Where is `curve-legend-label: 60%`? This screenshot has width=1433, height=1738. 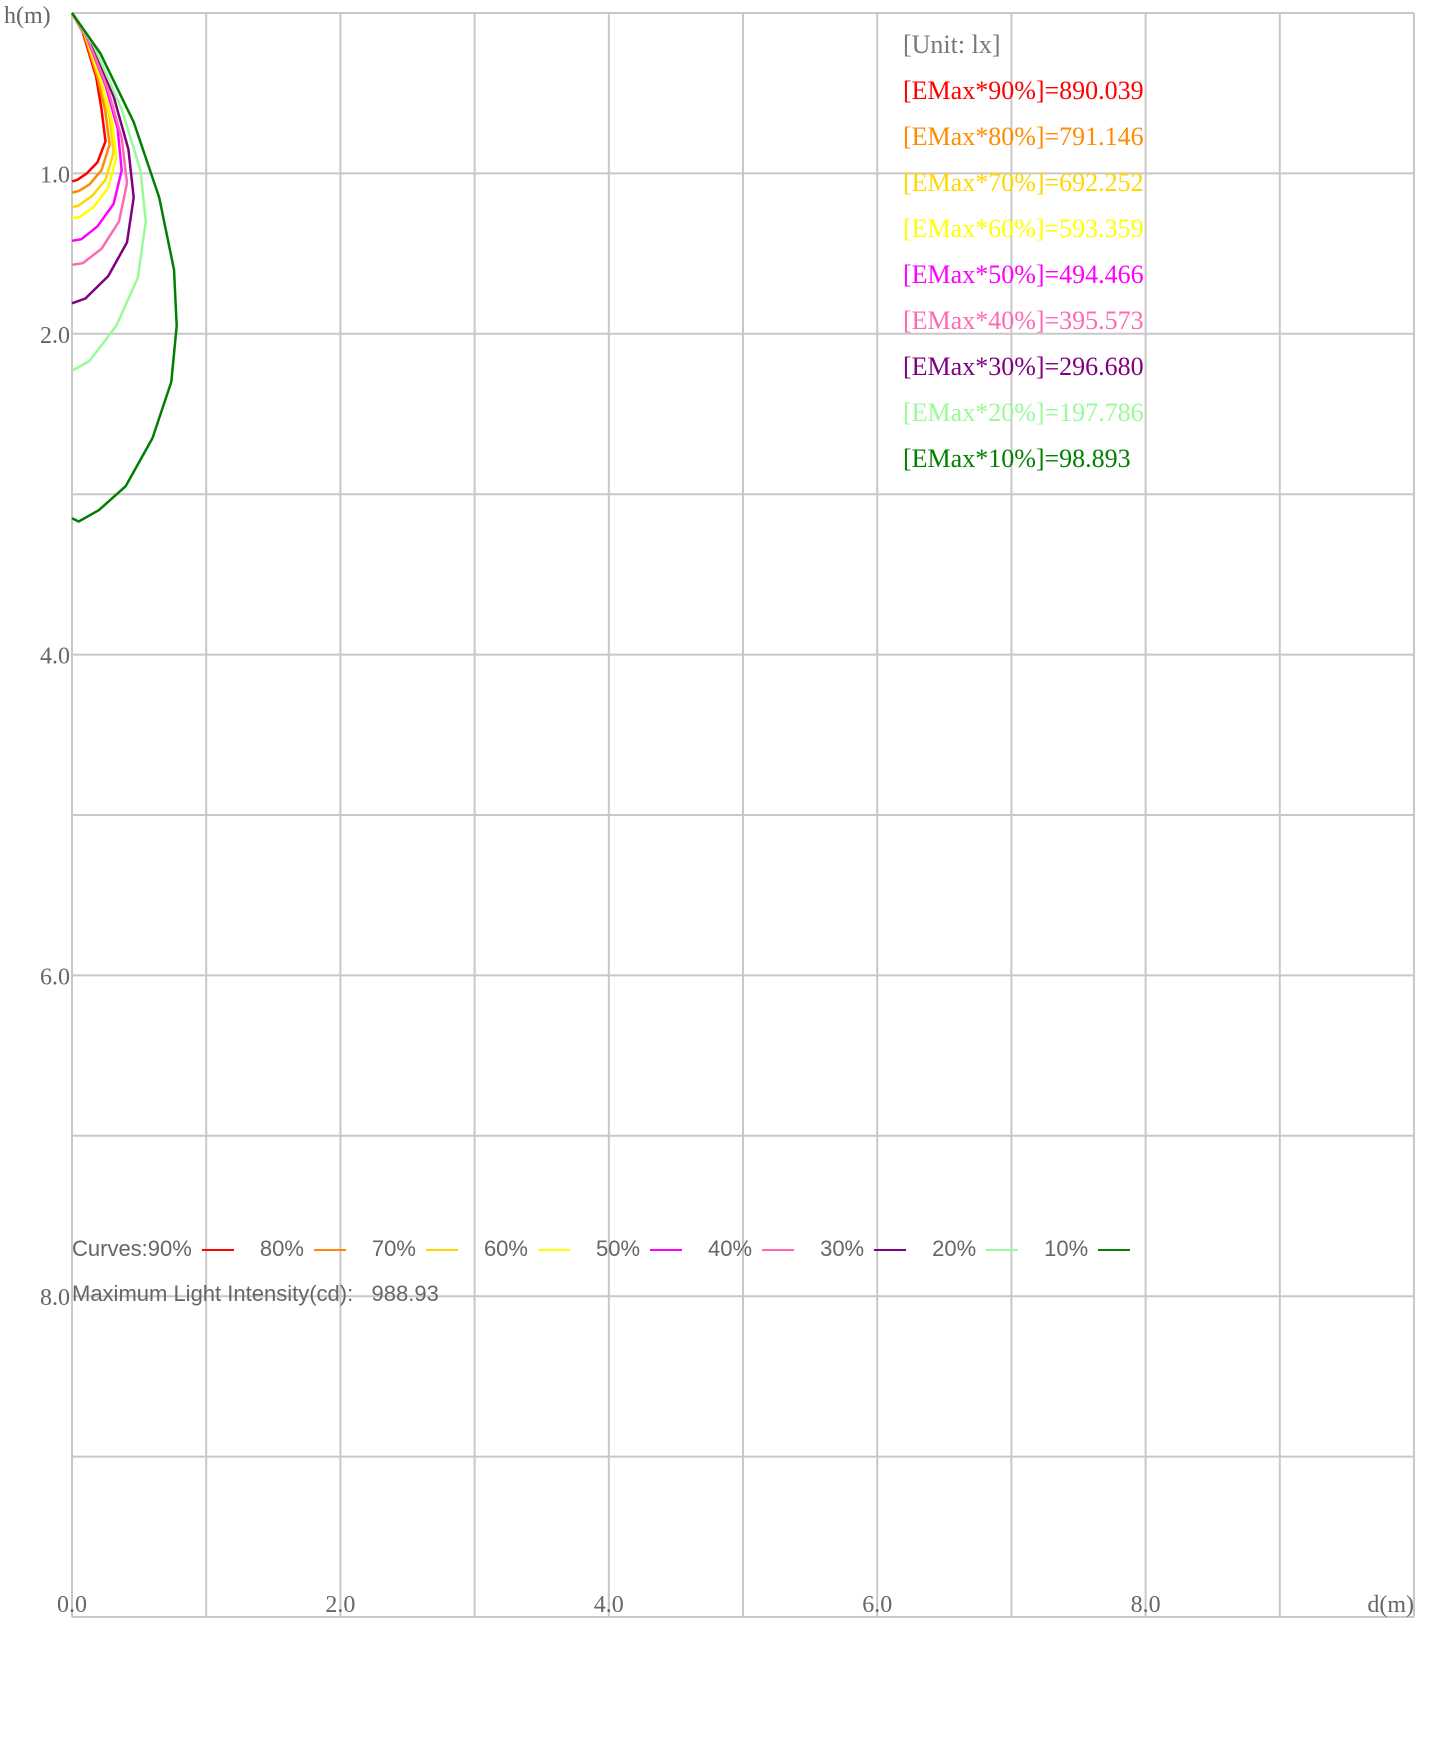 curve-legend-label: 60% is located at coordinates (505, 1248).